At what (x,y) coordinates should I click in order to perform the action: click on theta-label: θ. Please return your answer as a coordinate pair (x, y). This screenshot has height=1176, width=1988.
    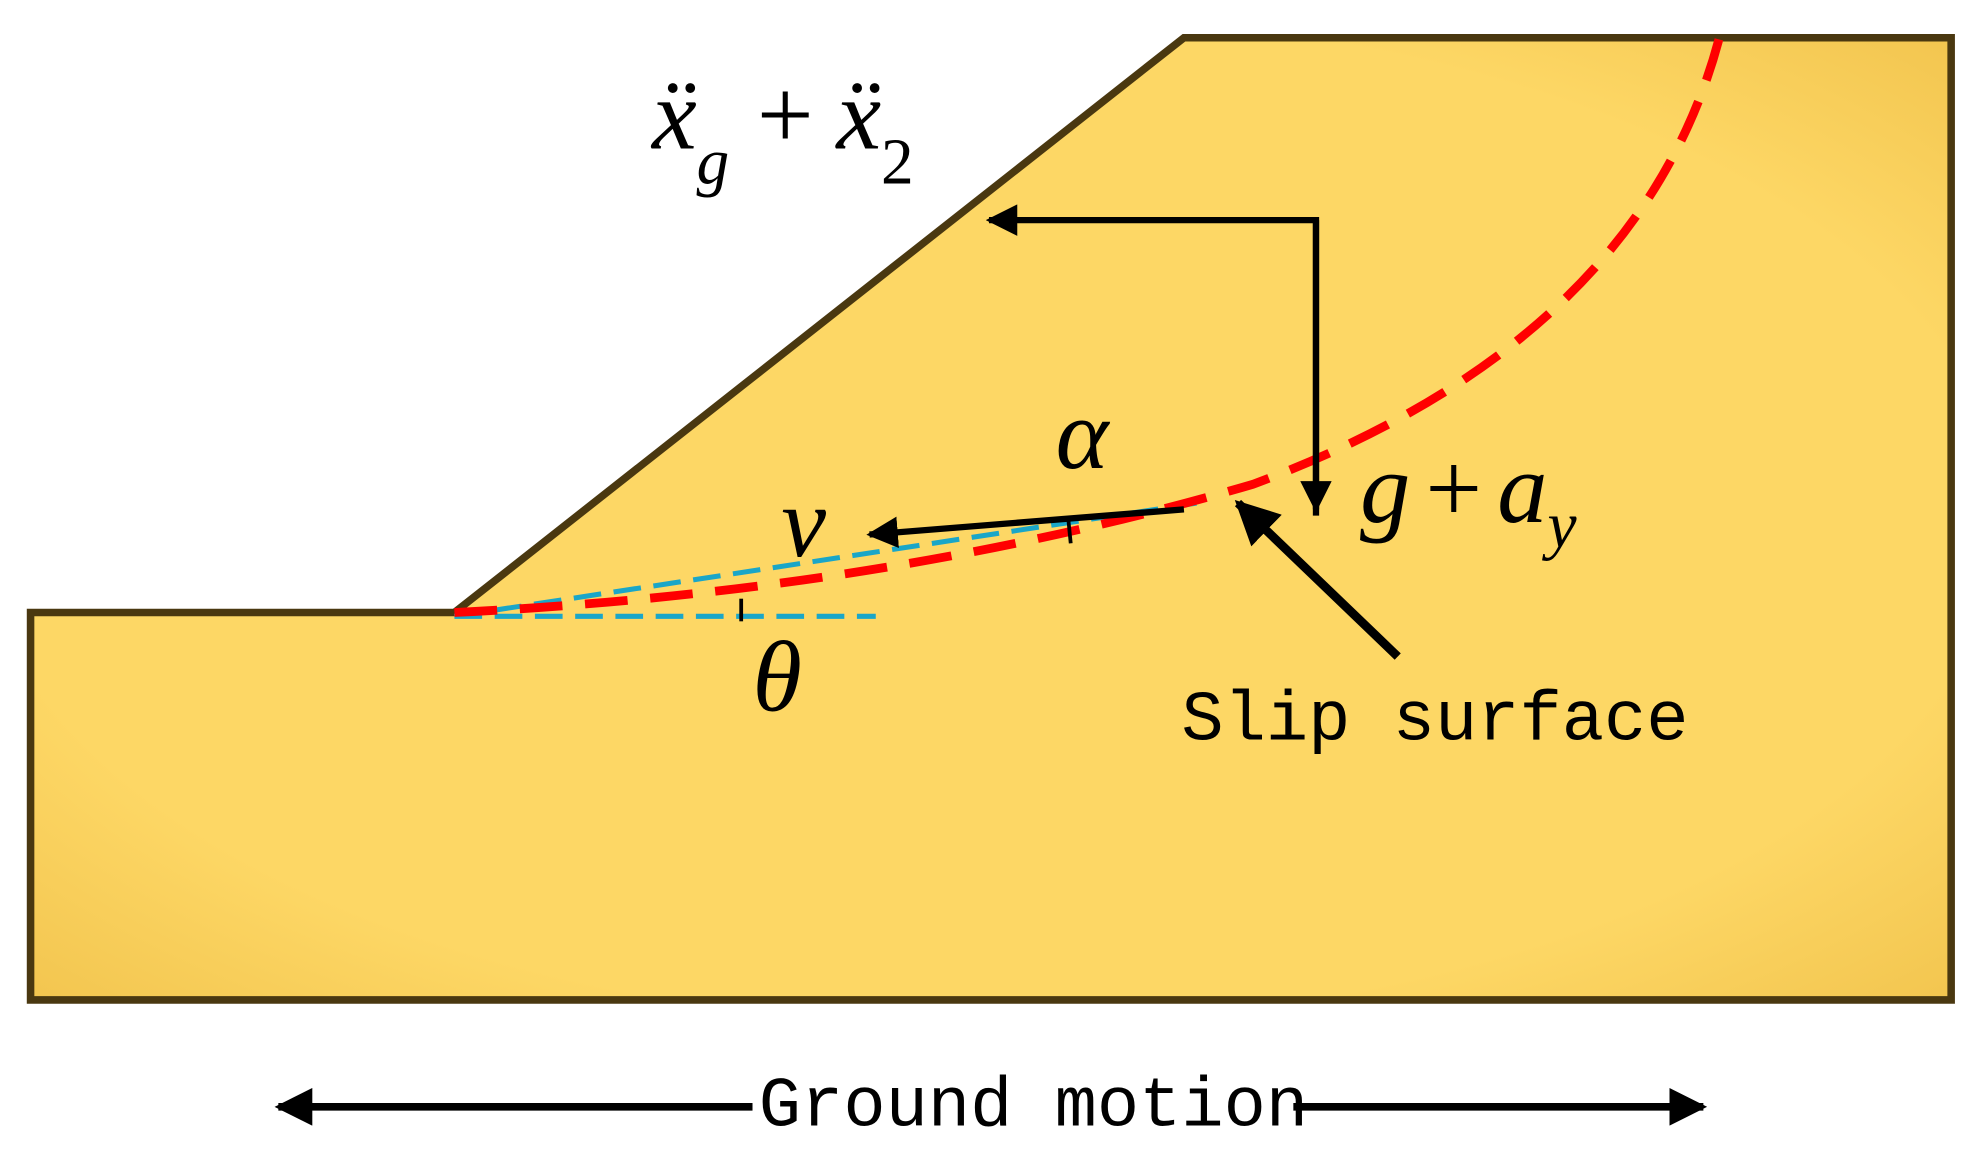
    Looking at the image, I should click on (777, 677).